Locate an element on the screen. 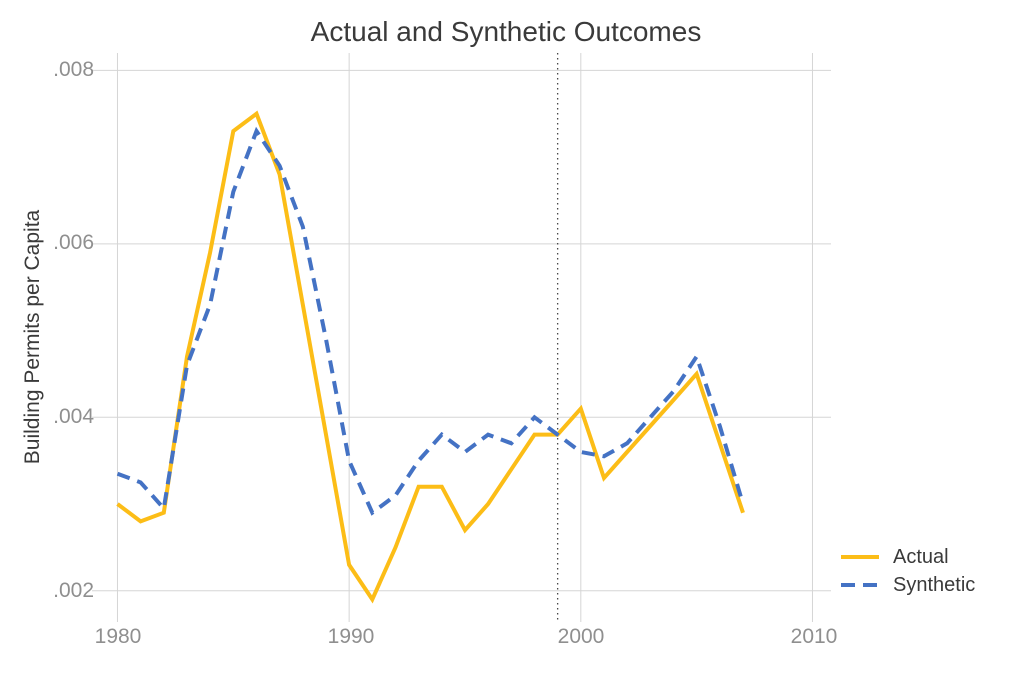 This screenshot has width=1012, height=675. y-tick-label: .004 is located at coordinates (73, 416).